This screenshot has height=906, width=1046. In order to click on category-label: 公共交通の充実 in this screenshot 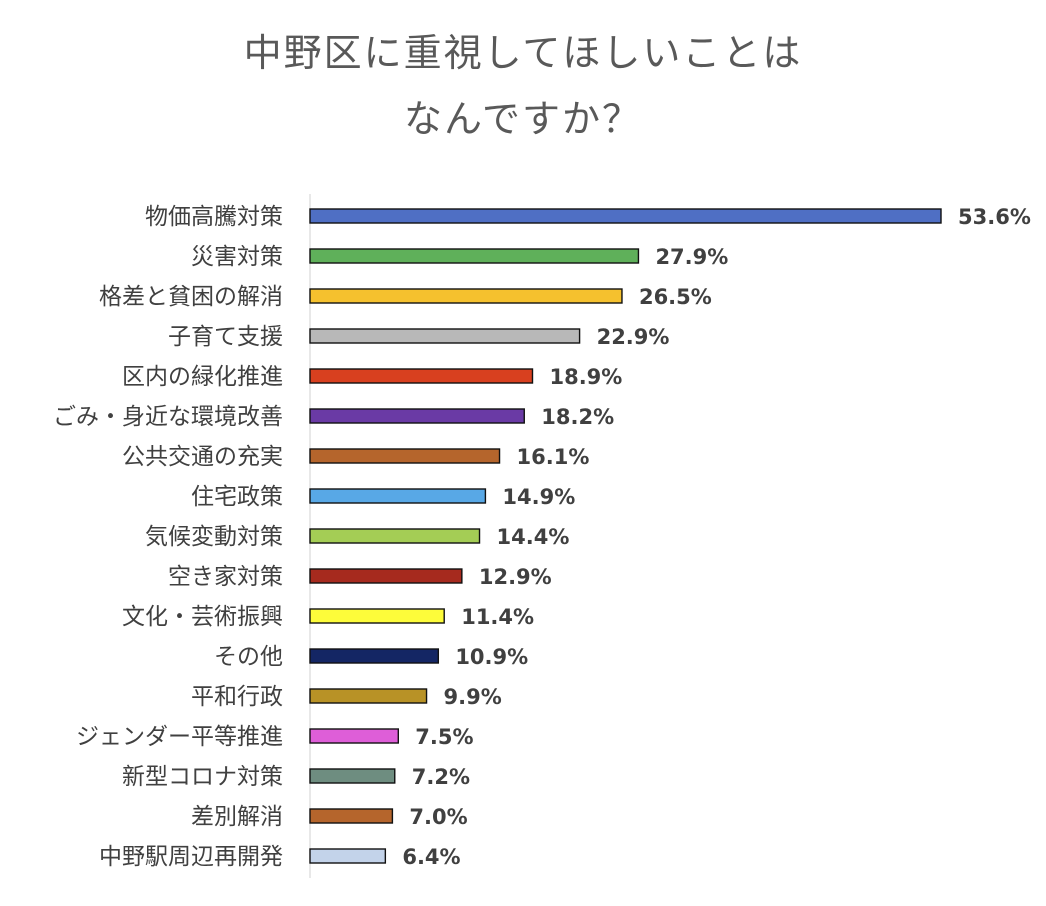, I will do `click(202, 457)`.